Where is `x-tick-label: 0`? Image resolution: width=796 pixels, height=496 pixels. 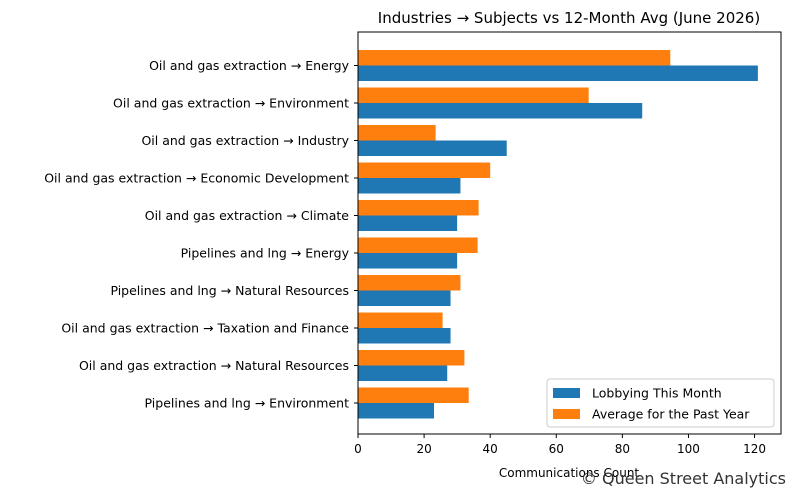
x-tick-label: 0 is located at coordinates (358, 449).